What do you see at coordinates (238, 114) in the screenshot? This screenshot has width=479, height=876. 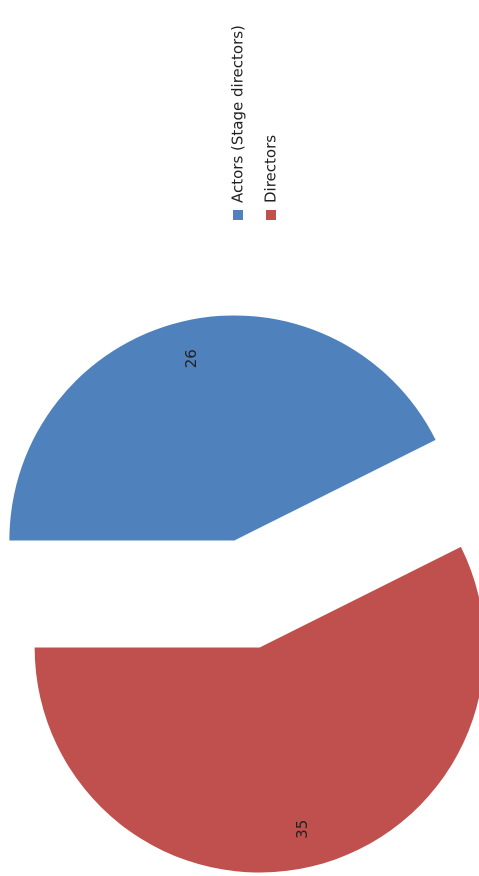 I see `legend-label: Actors (Stage directors)` at bounding box center [238, 114].